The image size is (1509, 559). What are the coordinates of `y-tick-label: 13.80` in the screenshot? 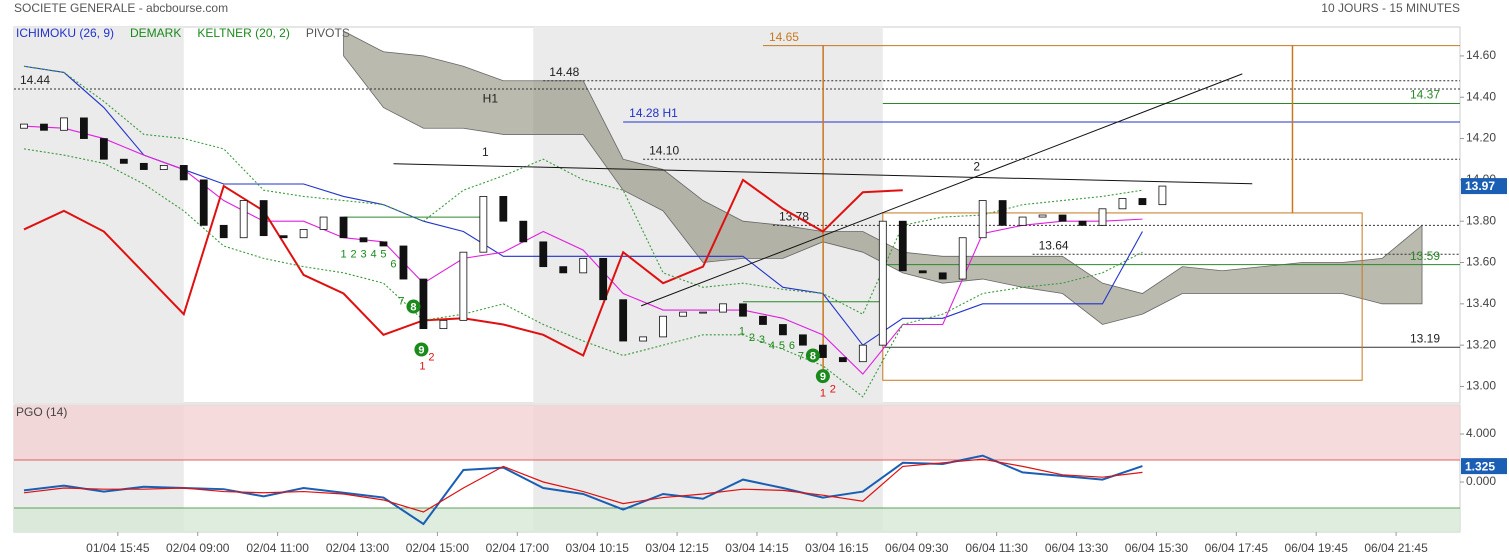 It's located at (1481, 220).